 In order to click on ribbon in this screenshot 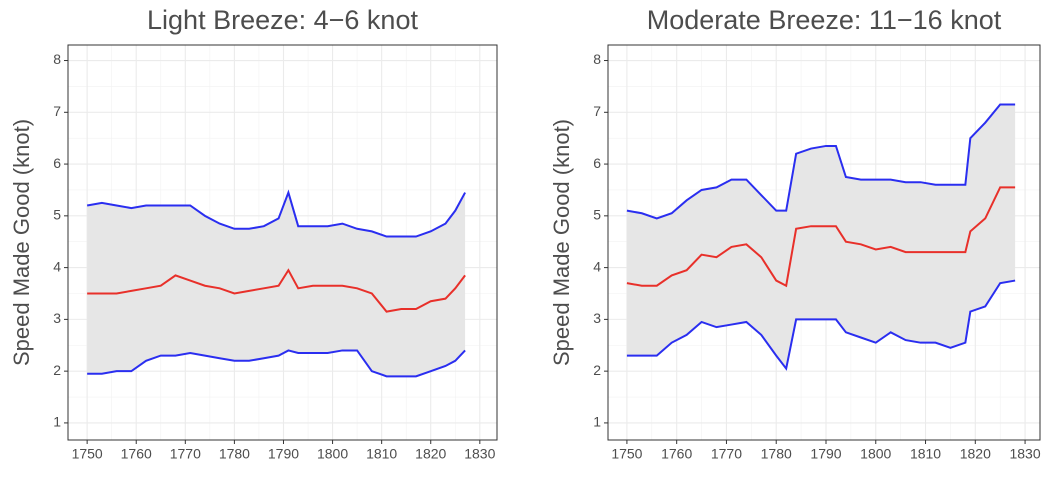, I will do `click(276, 284)`.